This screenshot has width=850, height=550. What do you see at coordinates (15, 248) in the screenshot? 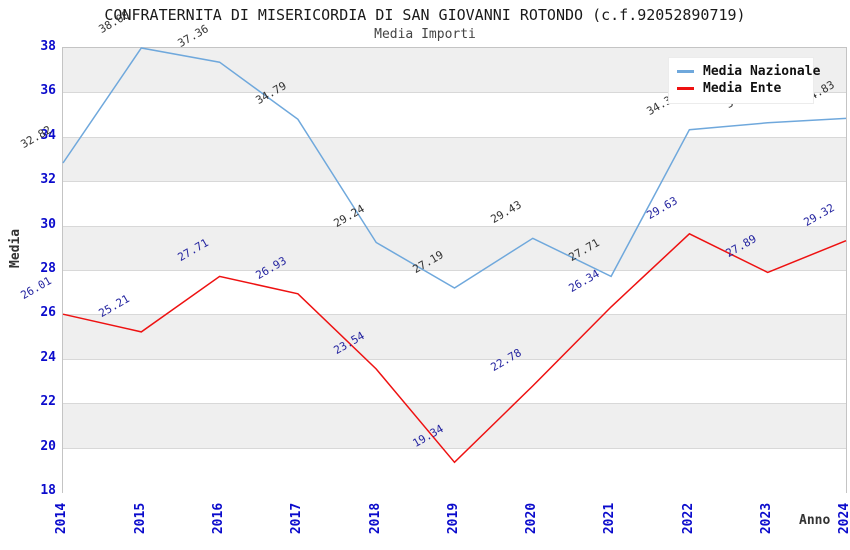
I see `y-axis-title: Media` at bounding box center [15, 248].